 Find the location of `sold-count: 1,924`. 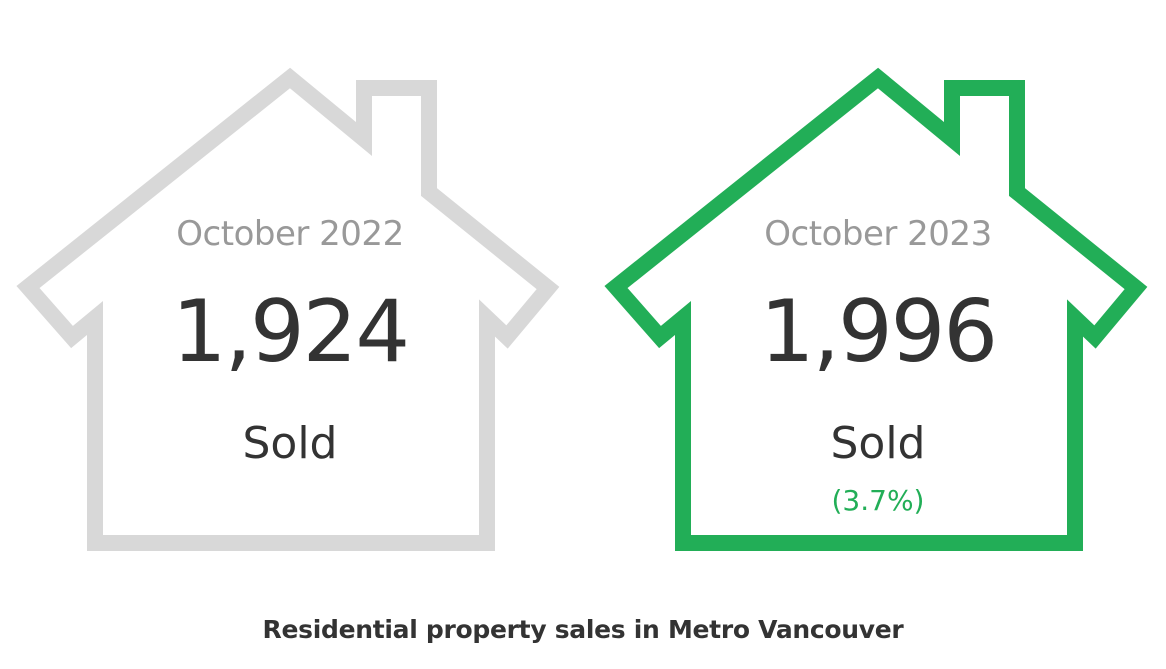

sold-count: 1,924 is located at coordinates (290, 332).